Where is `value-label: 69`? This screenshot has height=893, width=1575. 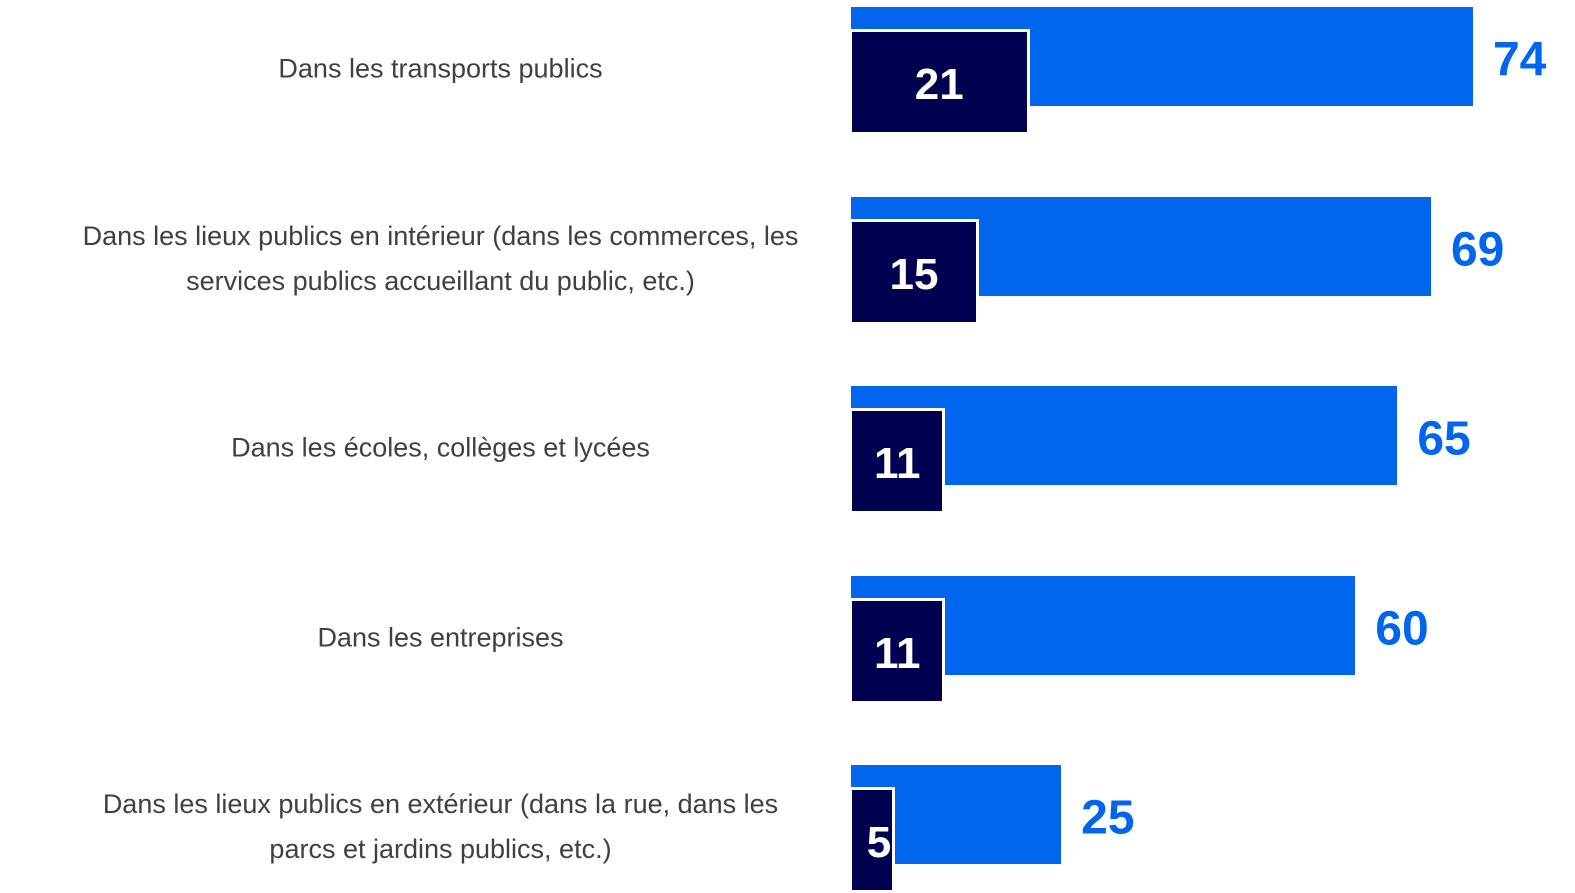 value-label: 69 is located at coordinates (1477, 249).